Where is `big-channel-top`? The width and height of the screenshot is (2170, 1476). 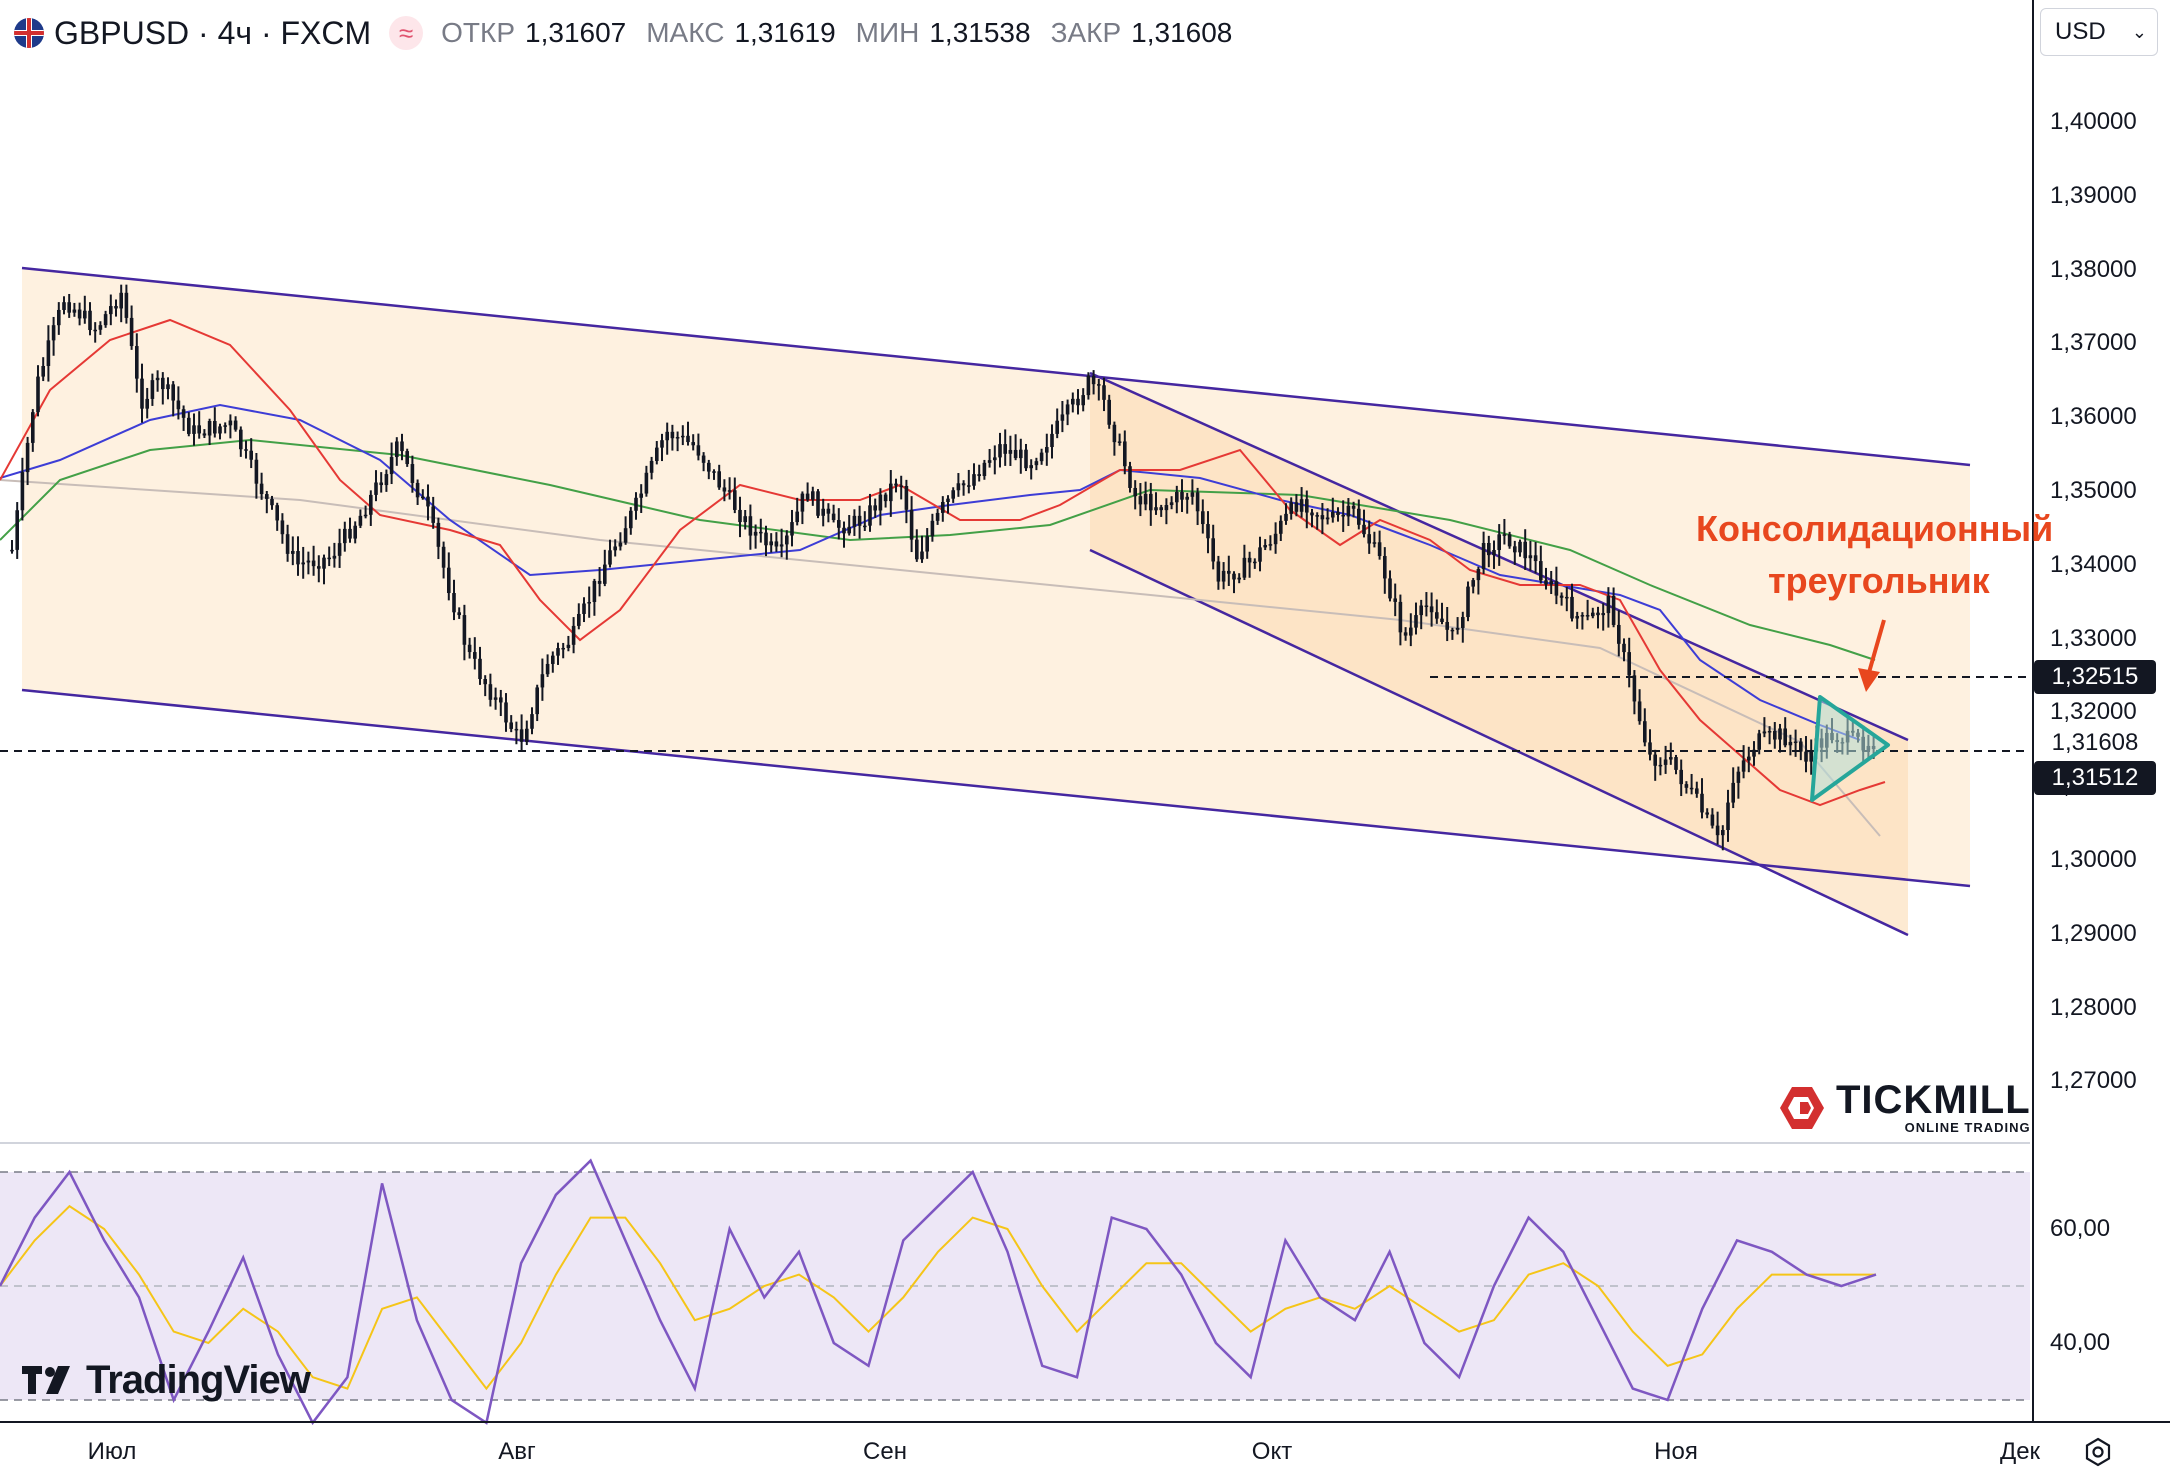 big-channel-top is located at coordinates (996, 366).